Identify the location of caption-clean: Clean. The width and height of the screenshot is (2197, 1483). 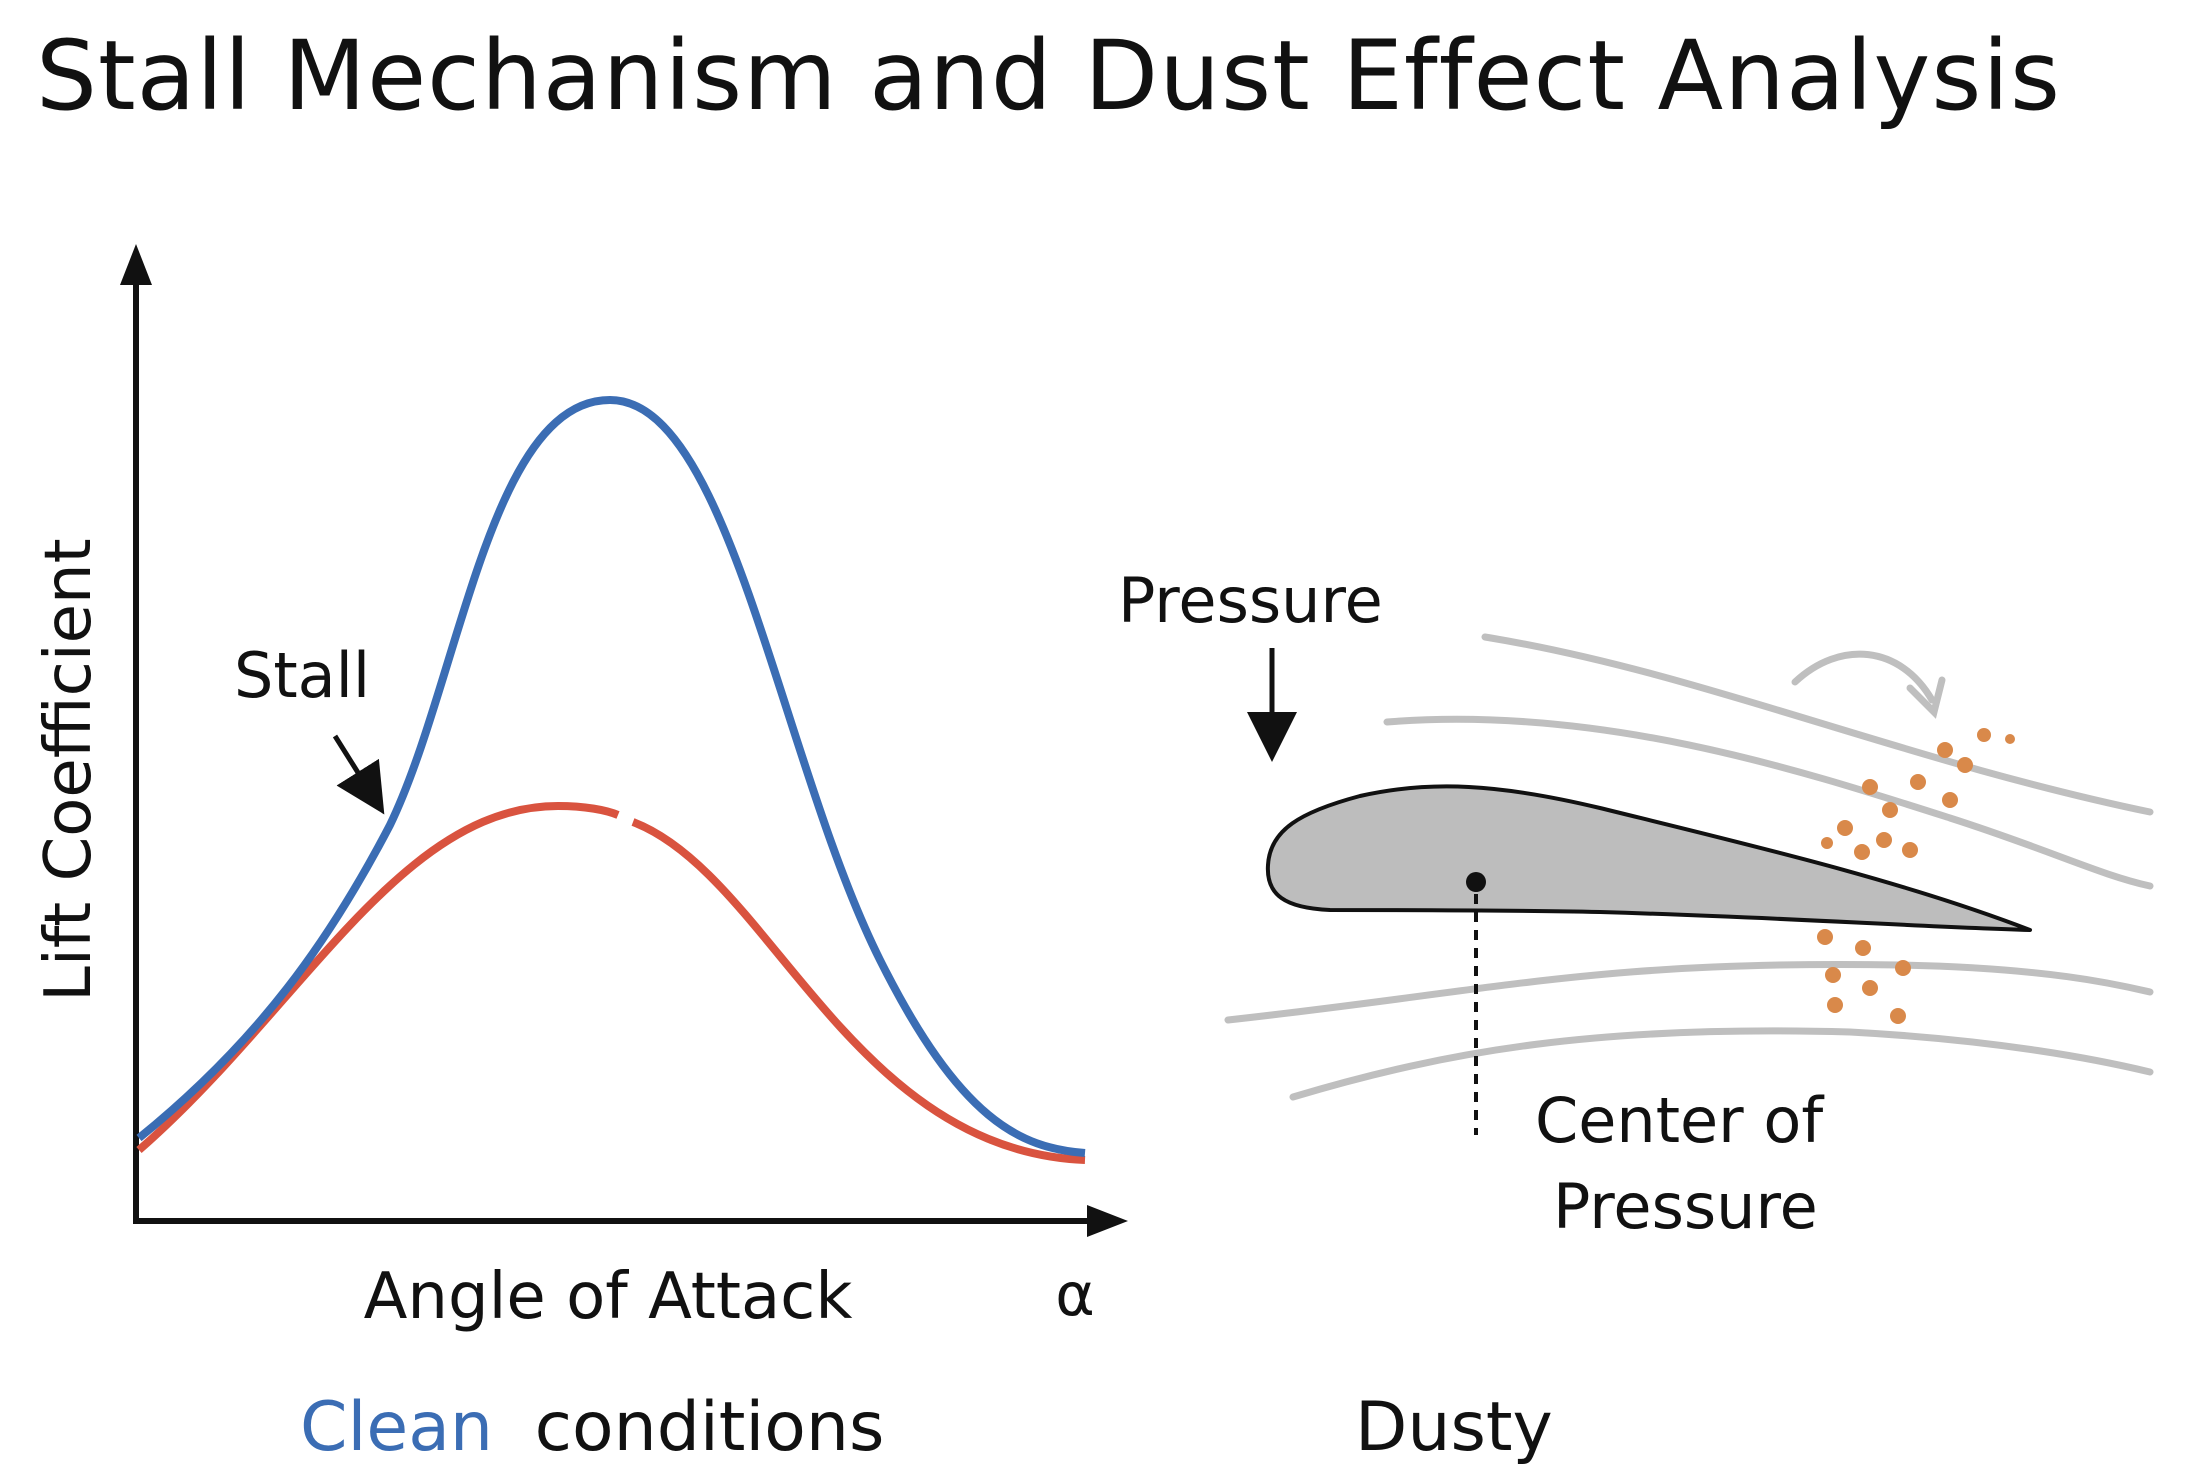
(396, 1427).